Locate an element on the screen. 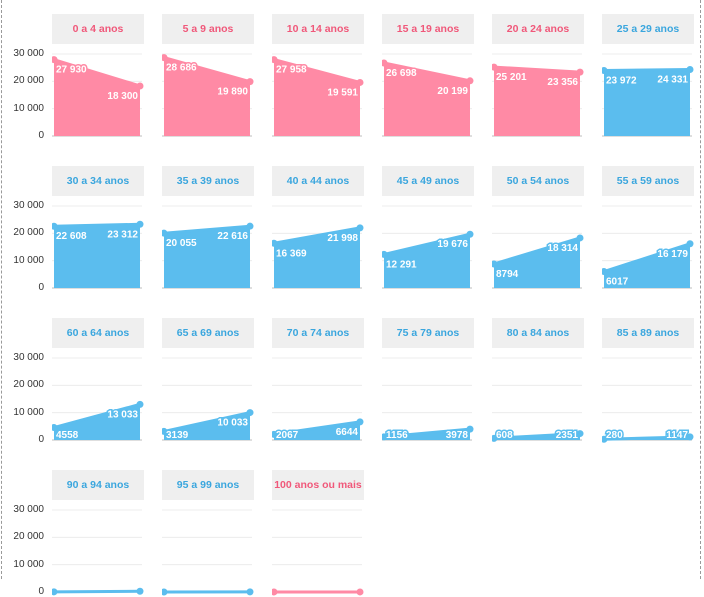  value-label-end: 13 033 is located at coordinates (122, 414).